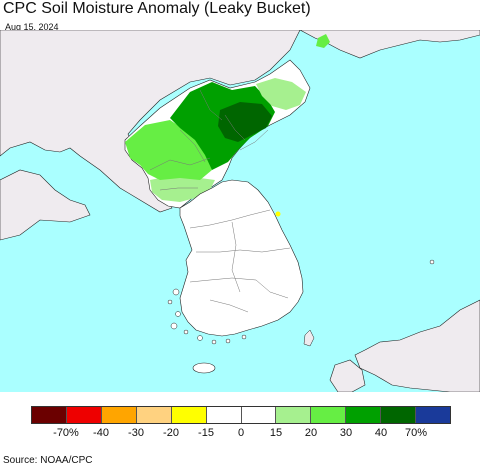 Image resolution: width=480 pixels, height=470 pixels. I want to click on coastal-islands, so click(207, 316).